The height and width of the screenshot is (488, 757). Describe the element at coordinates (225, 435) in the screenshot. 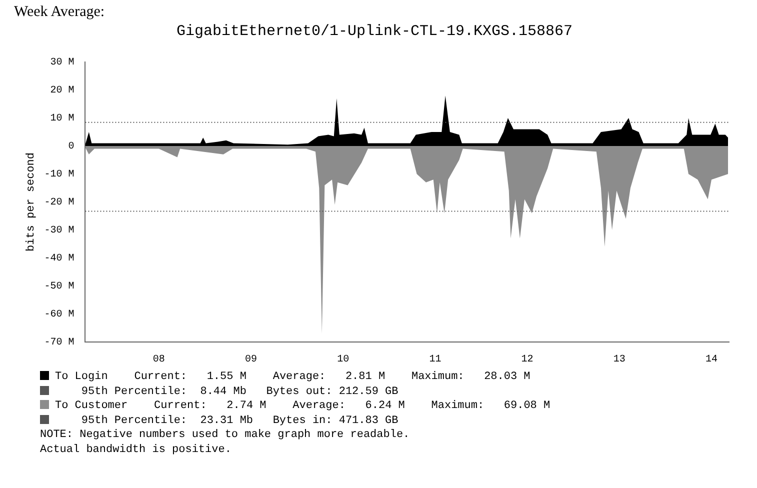

I see `text: NOTE: Negative numbers used to make graph more readable.` at that location.